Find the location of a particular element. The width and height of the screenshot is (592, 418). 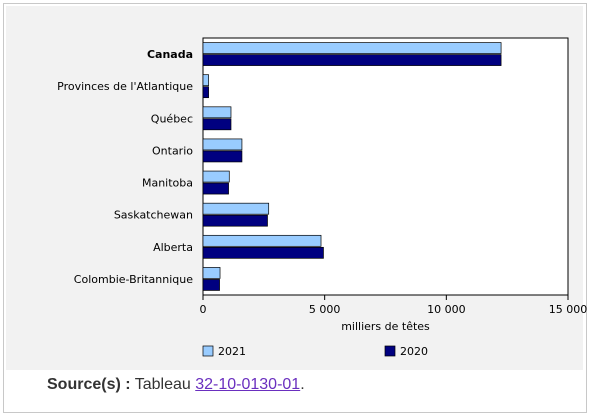

x-axis-label: milliers de têtes is located at coordinates (385, 326).